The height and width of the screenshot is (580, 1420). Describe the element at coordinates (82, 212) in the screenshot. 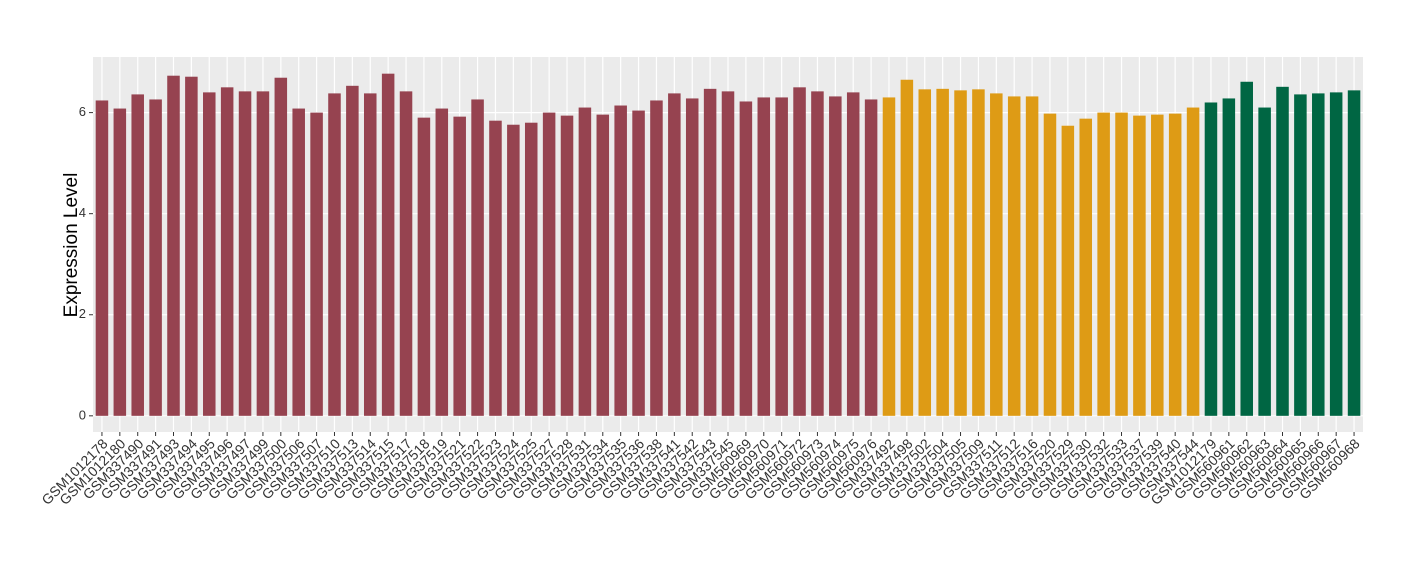

I see `y-tick-label: 4` at that location.